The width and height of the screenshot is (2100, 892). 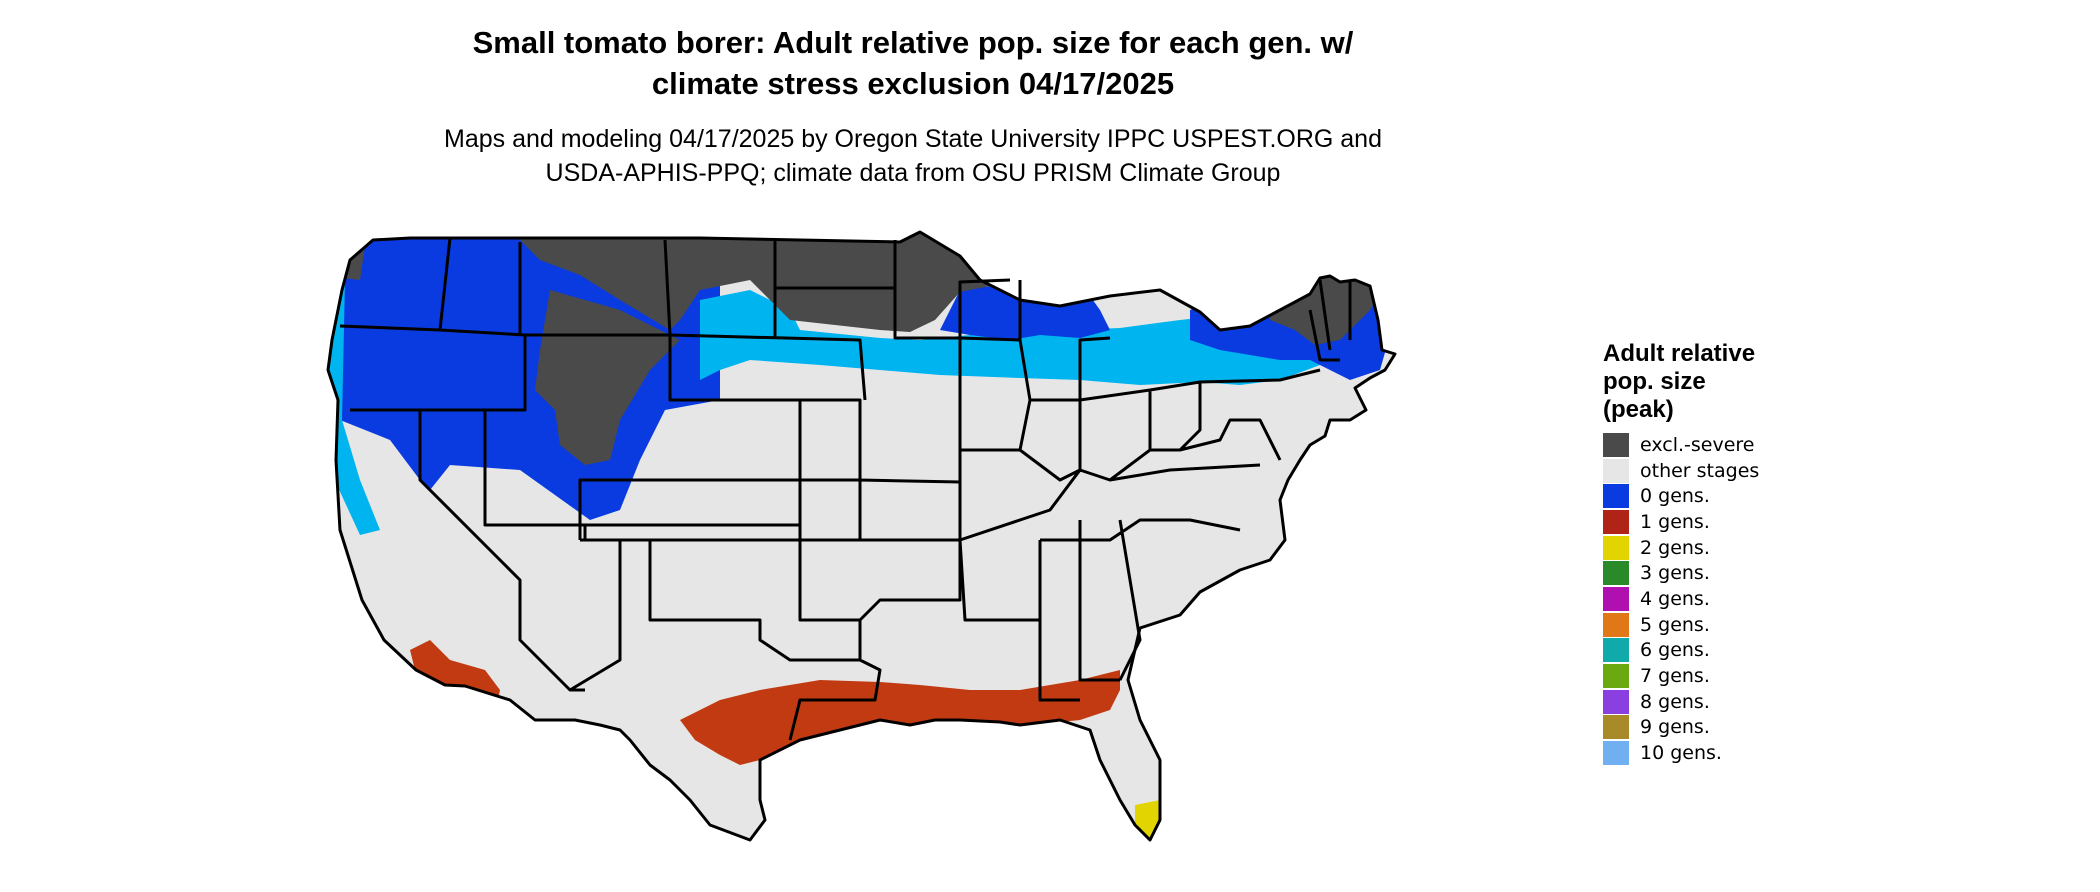 I want to click on legend-label: 0 gens., so click(x=1675, y=496).